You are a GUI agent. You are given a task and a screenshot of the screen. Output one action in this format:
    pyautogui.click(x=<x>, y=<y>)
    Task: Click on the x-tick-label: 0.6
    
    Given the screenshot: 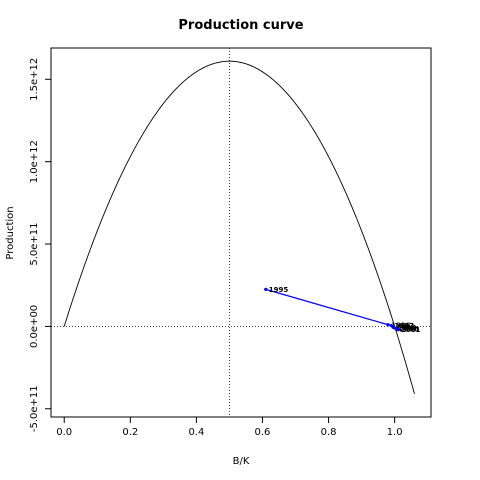 What is the action you would take?
    pyautogui.click(x=263, y=432)
    